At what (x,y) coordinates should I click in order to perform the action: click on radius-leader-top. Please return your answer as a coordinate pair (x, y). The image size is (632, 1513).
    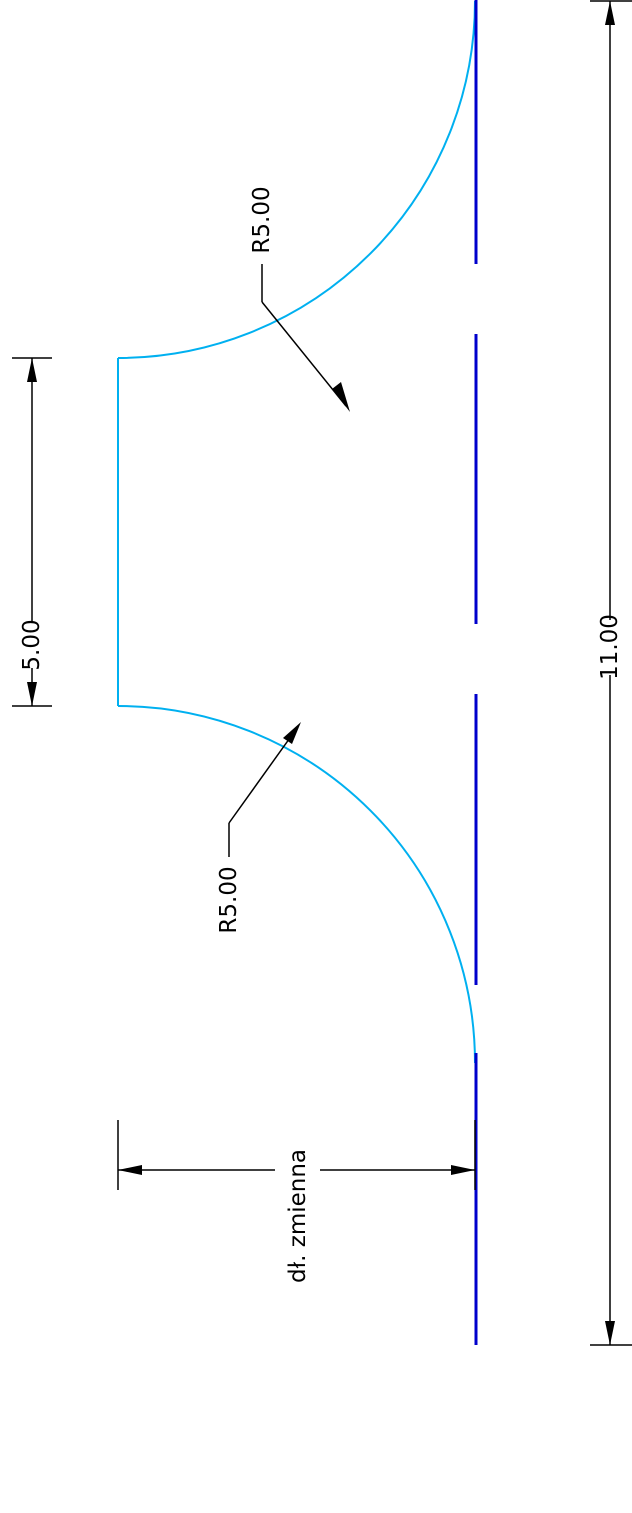
    Looking at the image, I should click on (305, 338).